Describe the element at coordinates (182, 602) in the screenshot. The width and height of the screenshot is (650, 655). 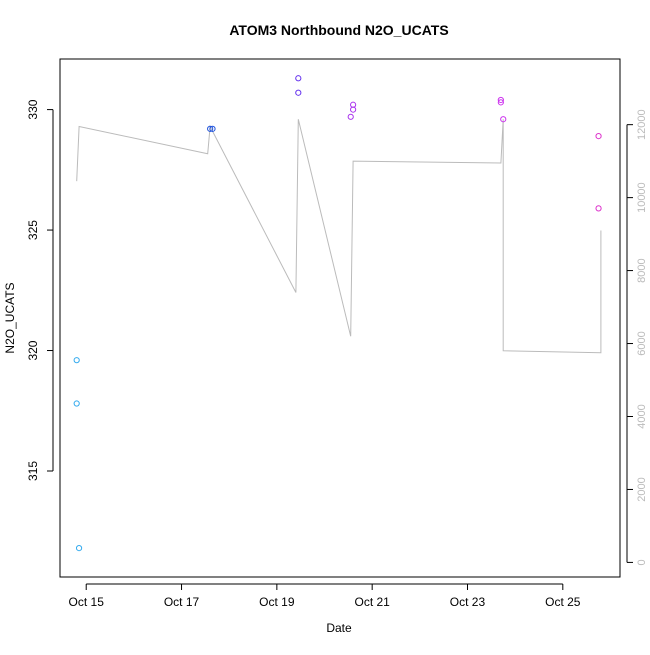
I see `x-tick-label: Oct 17` at that location.